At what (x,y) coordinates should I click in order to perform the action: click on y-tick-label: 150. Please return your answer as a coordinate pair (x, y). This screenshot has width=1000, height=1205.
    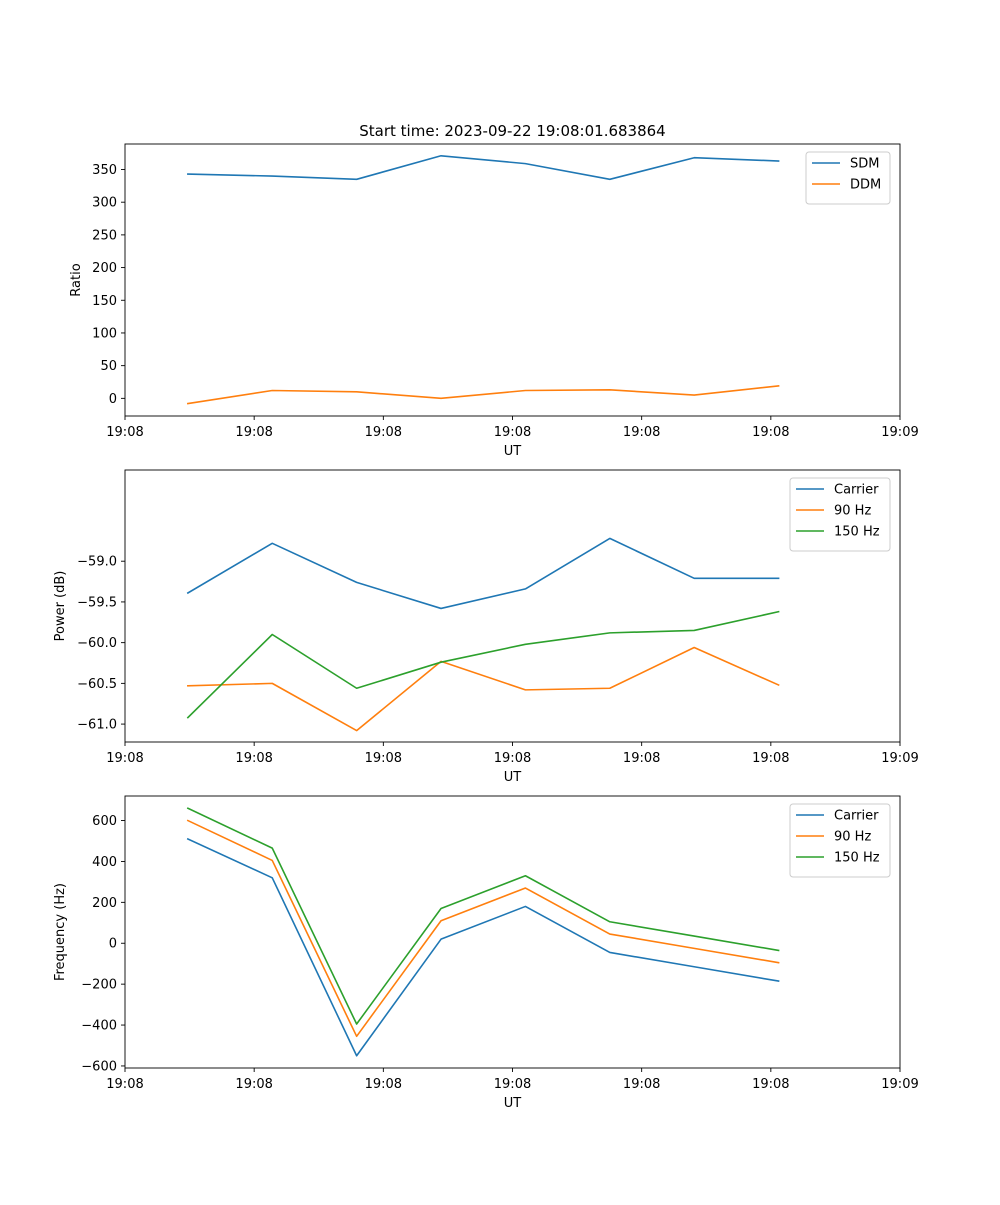
    Looking at the image, I should click on (104, 301).